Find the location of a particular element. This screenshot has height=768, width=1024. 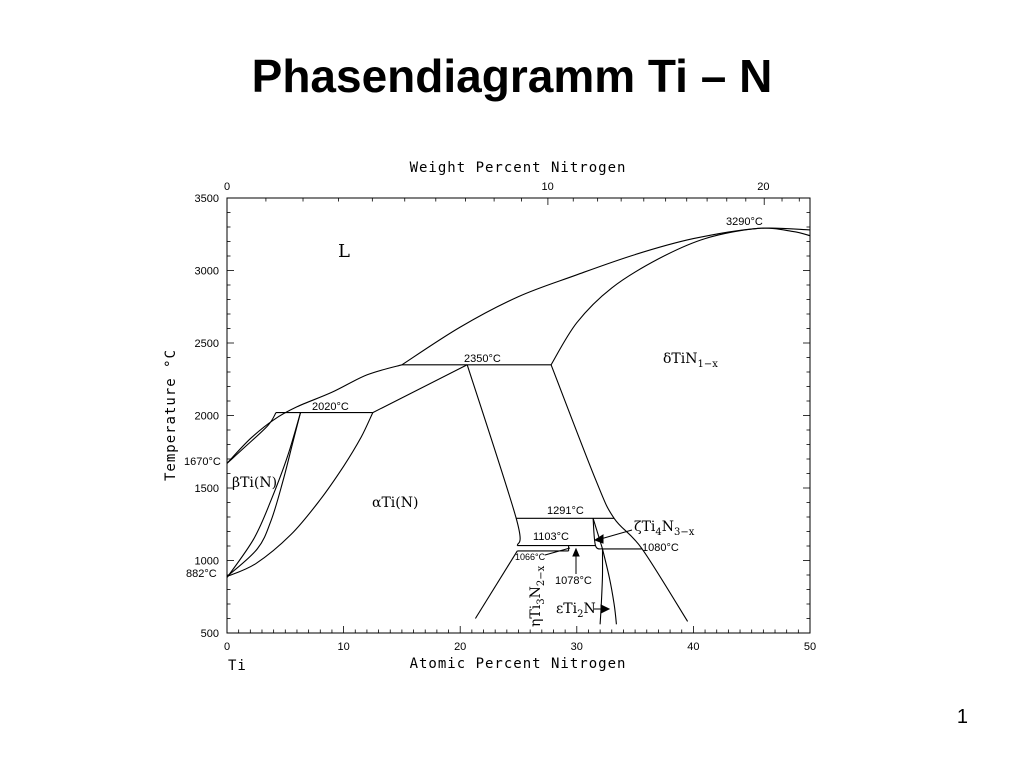

boundary-beta-solvus-right is located at coordinates (264, 494).